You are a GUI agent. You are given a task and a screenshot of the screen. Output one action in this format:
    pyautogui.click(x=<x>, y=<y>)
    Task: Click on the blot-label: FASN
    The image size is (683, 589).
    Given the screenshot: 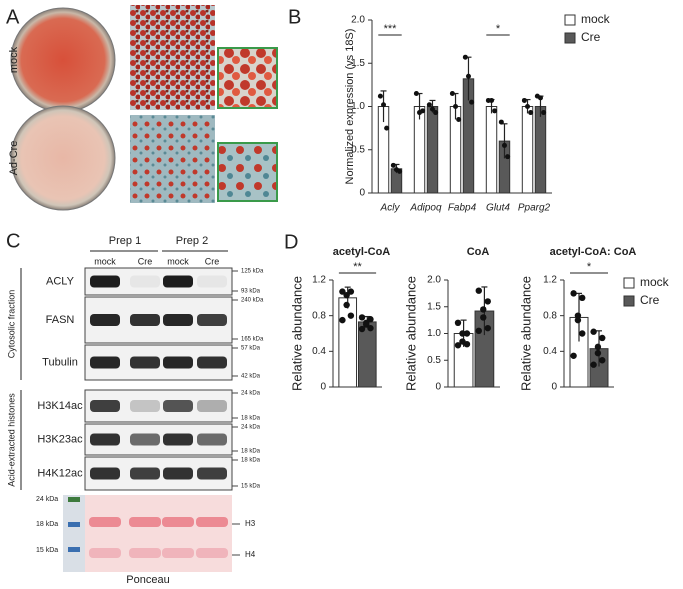 What is the action you would take?
    pyautogui.click(x=60, y=320)
    